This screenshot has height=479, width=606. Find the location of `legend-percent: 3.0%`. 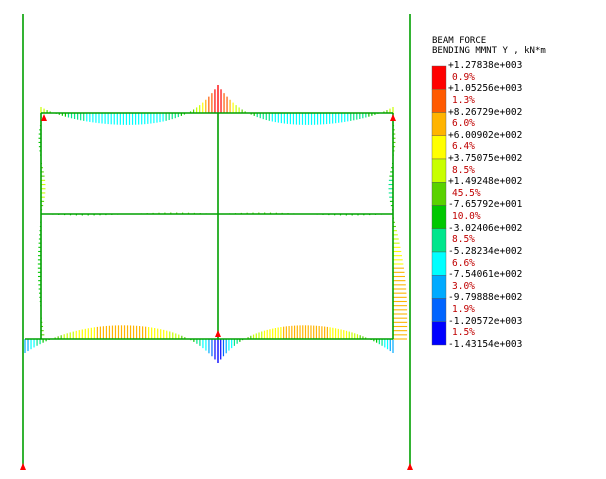

legend-percent: 3.0% is located at coordinates (463, 286).